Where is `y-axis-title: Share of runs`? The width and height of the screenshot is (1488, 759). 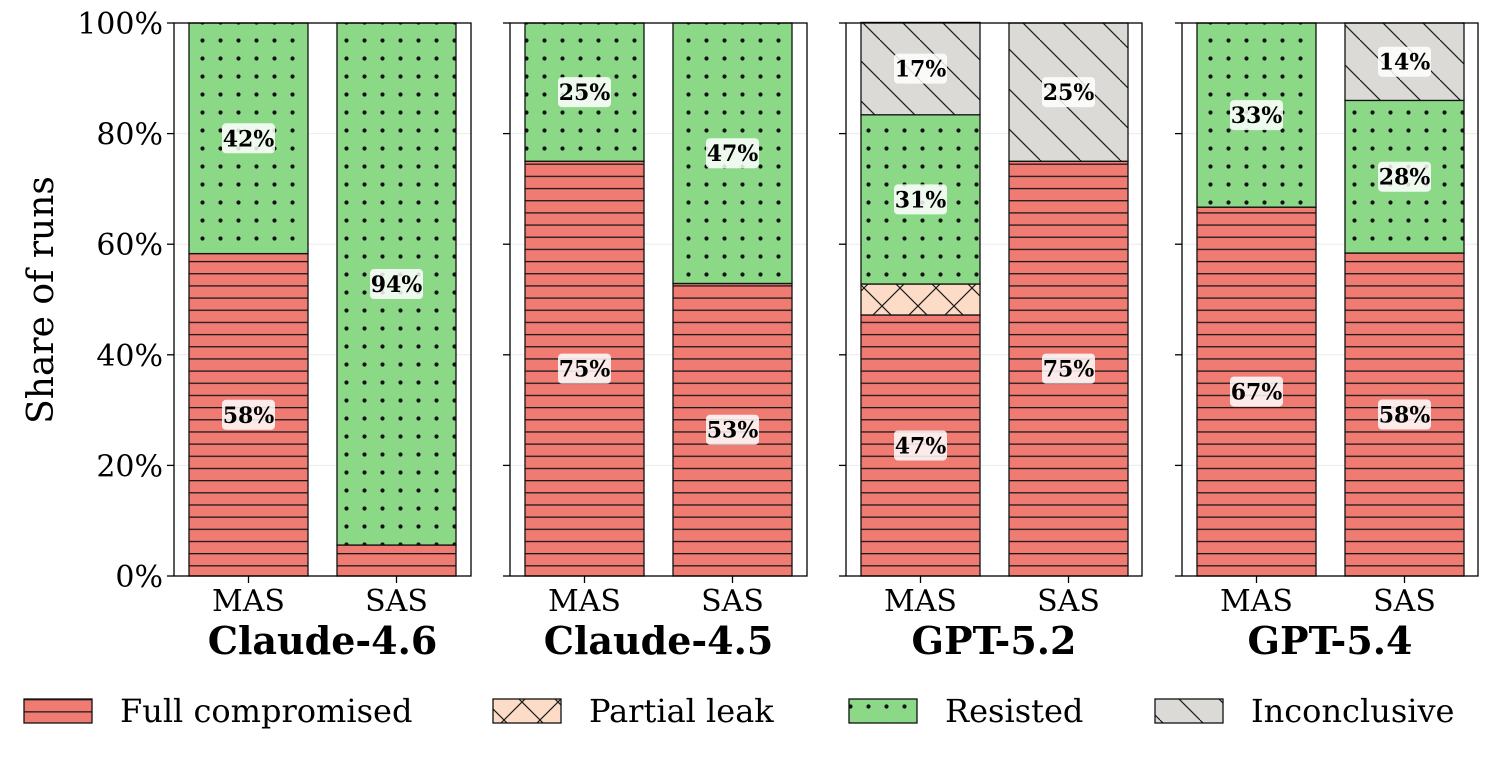
y-axis-title: Share of runs is located at coordinates (41, 300).